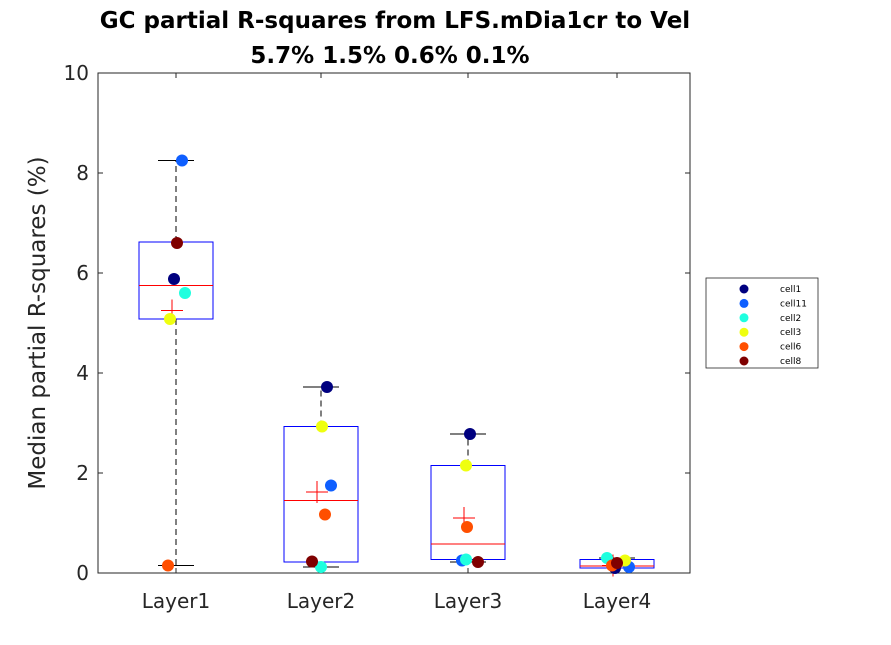 This screenshot has width=891, height=645. What do you see at coordinates (468, 601) in the screenshot?
I see `x-tick-label: Layer3` at bounding box center [468, 601].